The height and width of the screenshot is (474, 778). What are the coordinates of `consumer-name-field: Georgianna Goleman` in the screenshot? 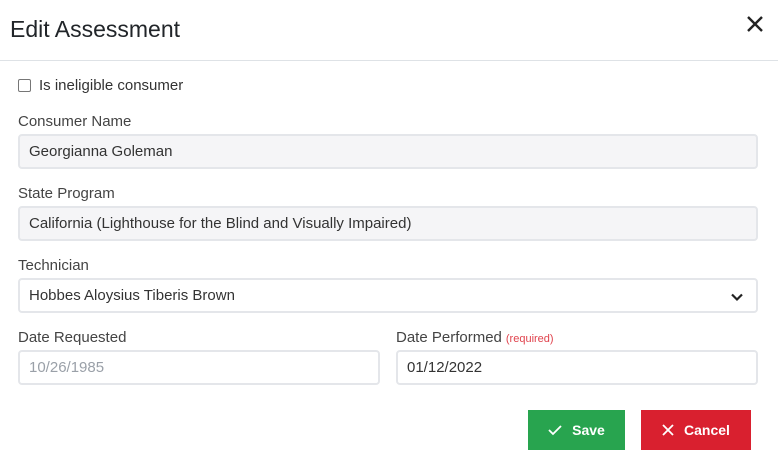 It's located at (388, 151).